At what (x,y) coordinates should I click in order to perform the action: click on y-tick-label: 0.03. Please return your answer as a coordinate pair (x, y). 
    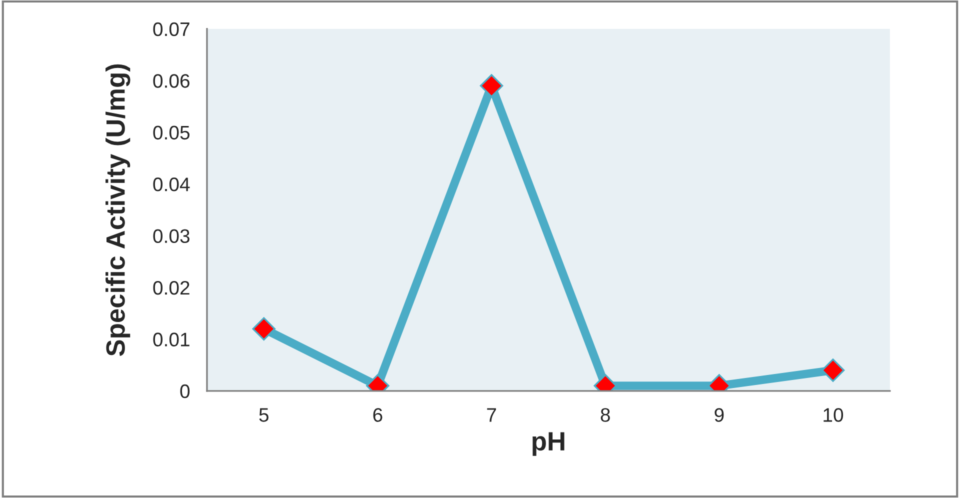
    Looking at the image, I should click on (171, 236).